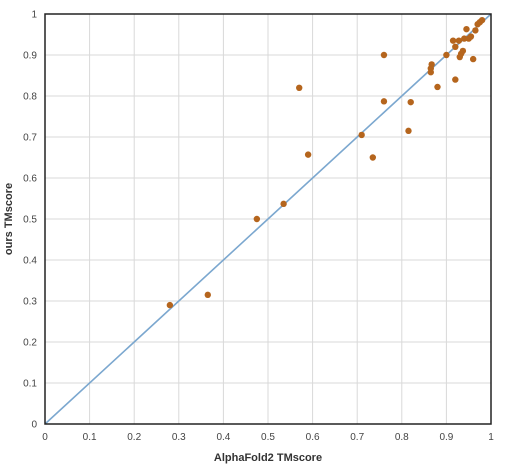  I want to click on x-tick-label-7: 0.7, so click(357, 437).